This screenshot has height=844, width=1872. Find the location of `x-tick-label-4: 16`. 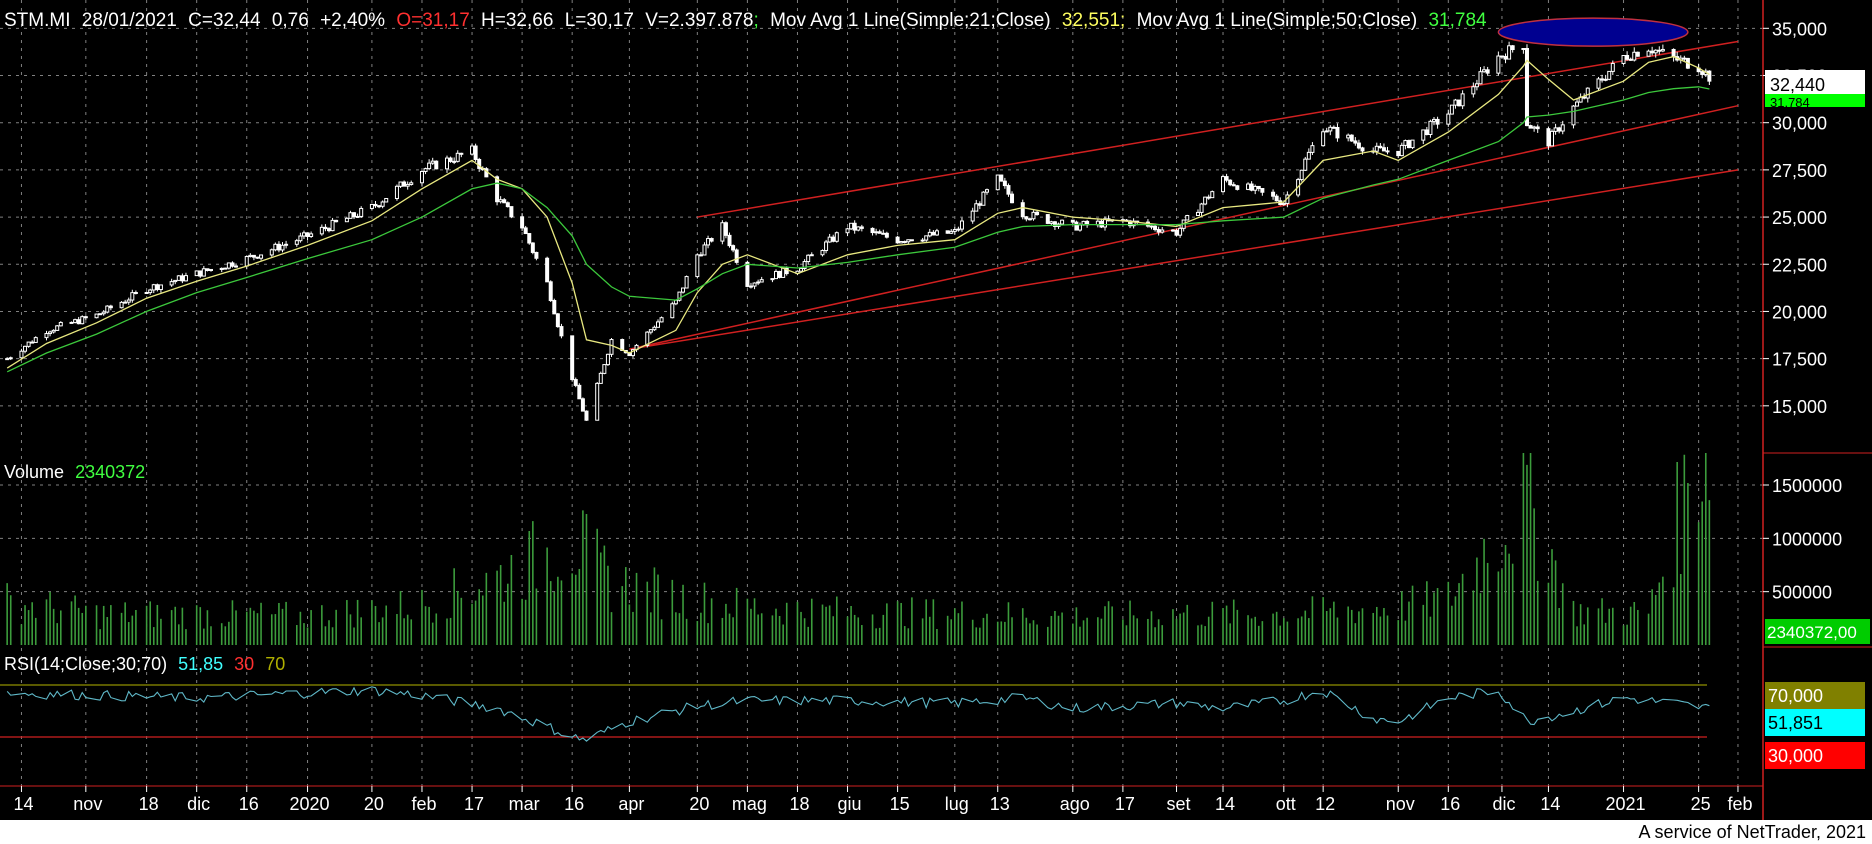

x-tick-label-4: 16 is located at coordinates (249, 804).